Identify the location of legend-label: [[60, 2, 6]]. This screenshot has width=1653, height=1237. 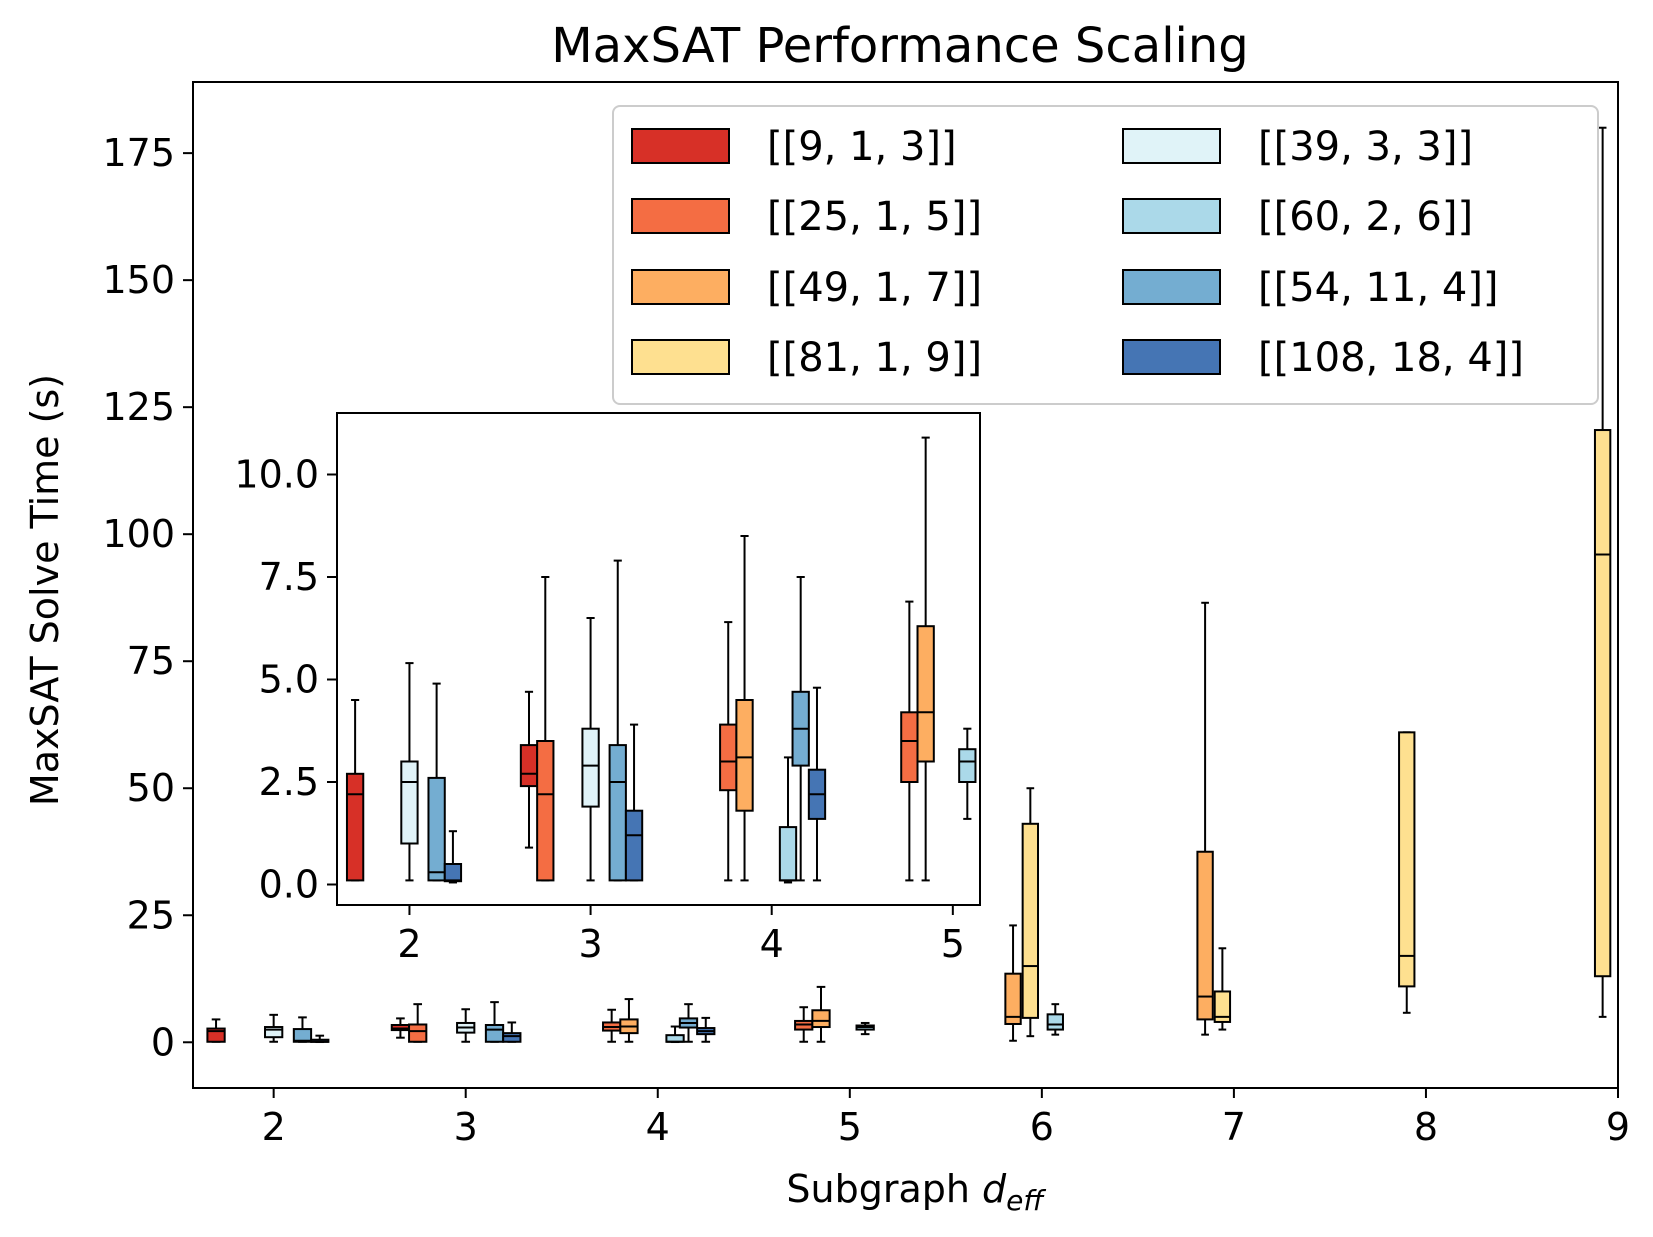
(1365, 217).